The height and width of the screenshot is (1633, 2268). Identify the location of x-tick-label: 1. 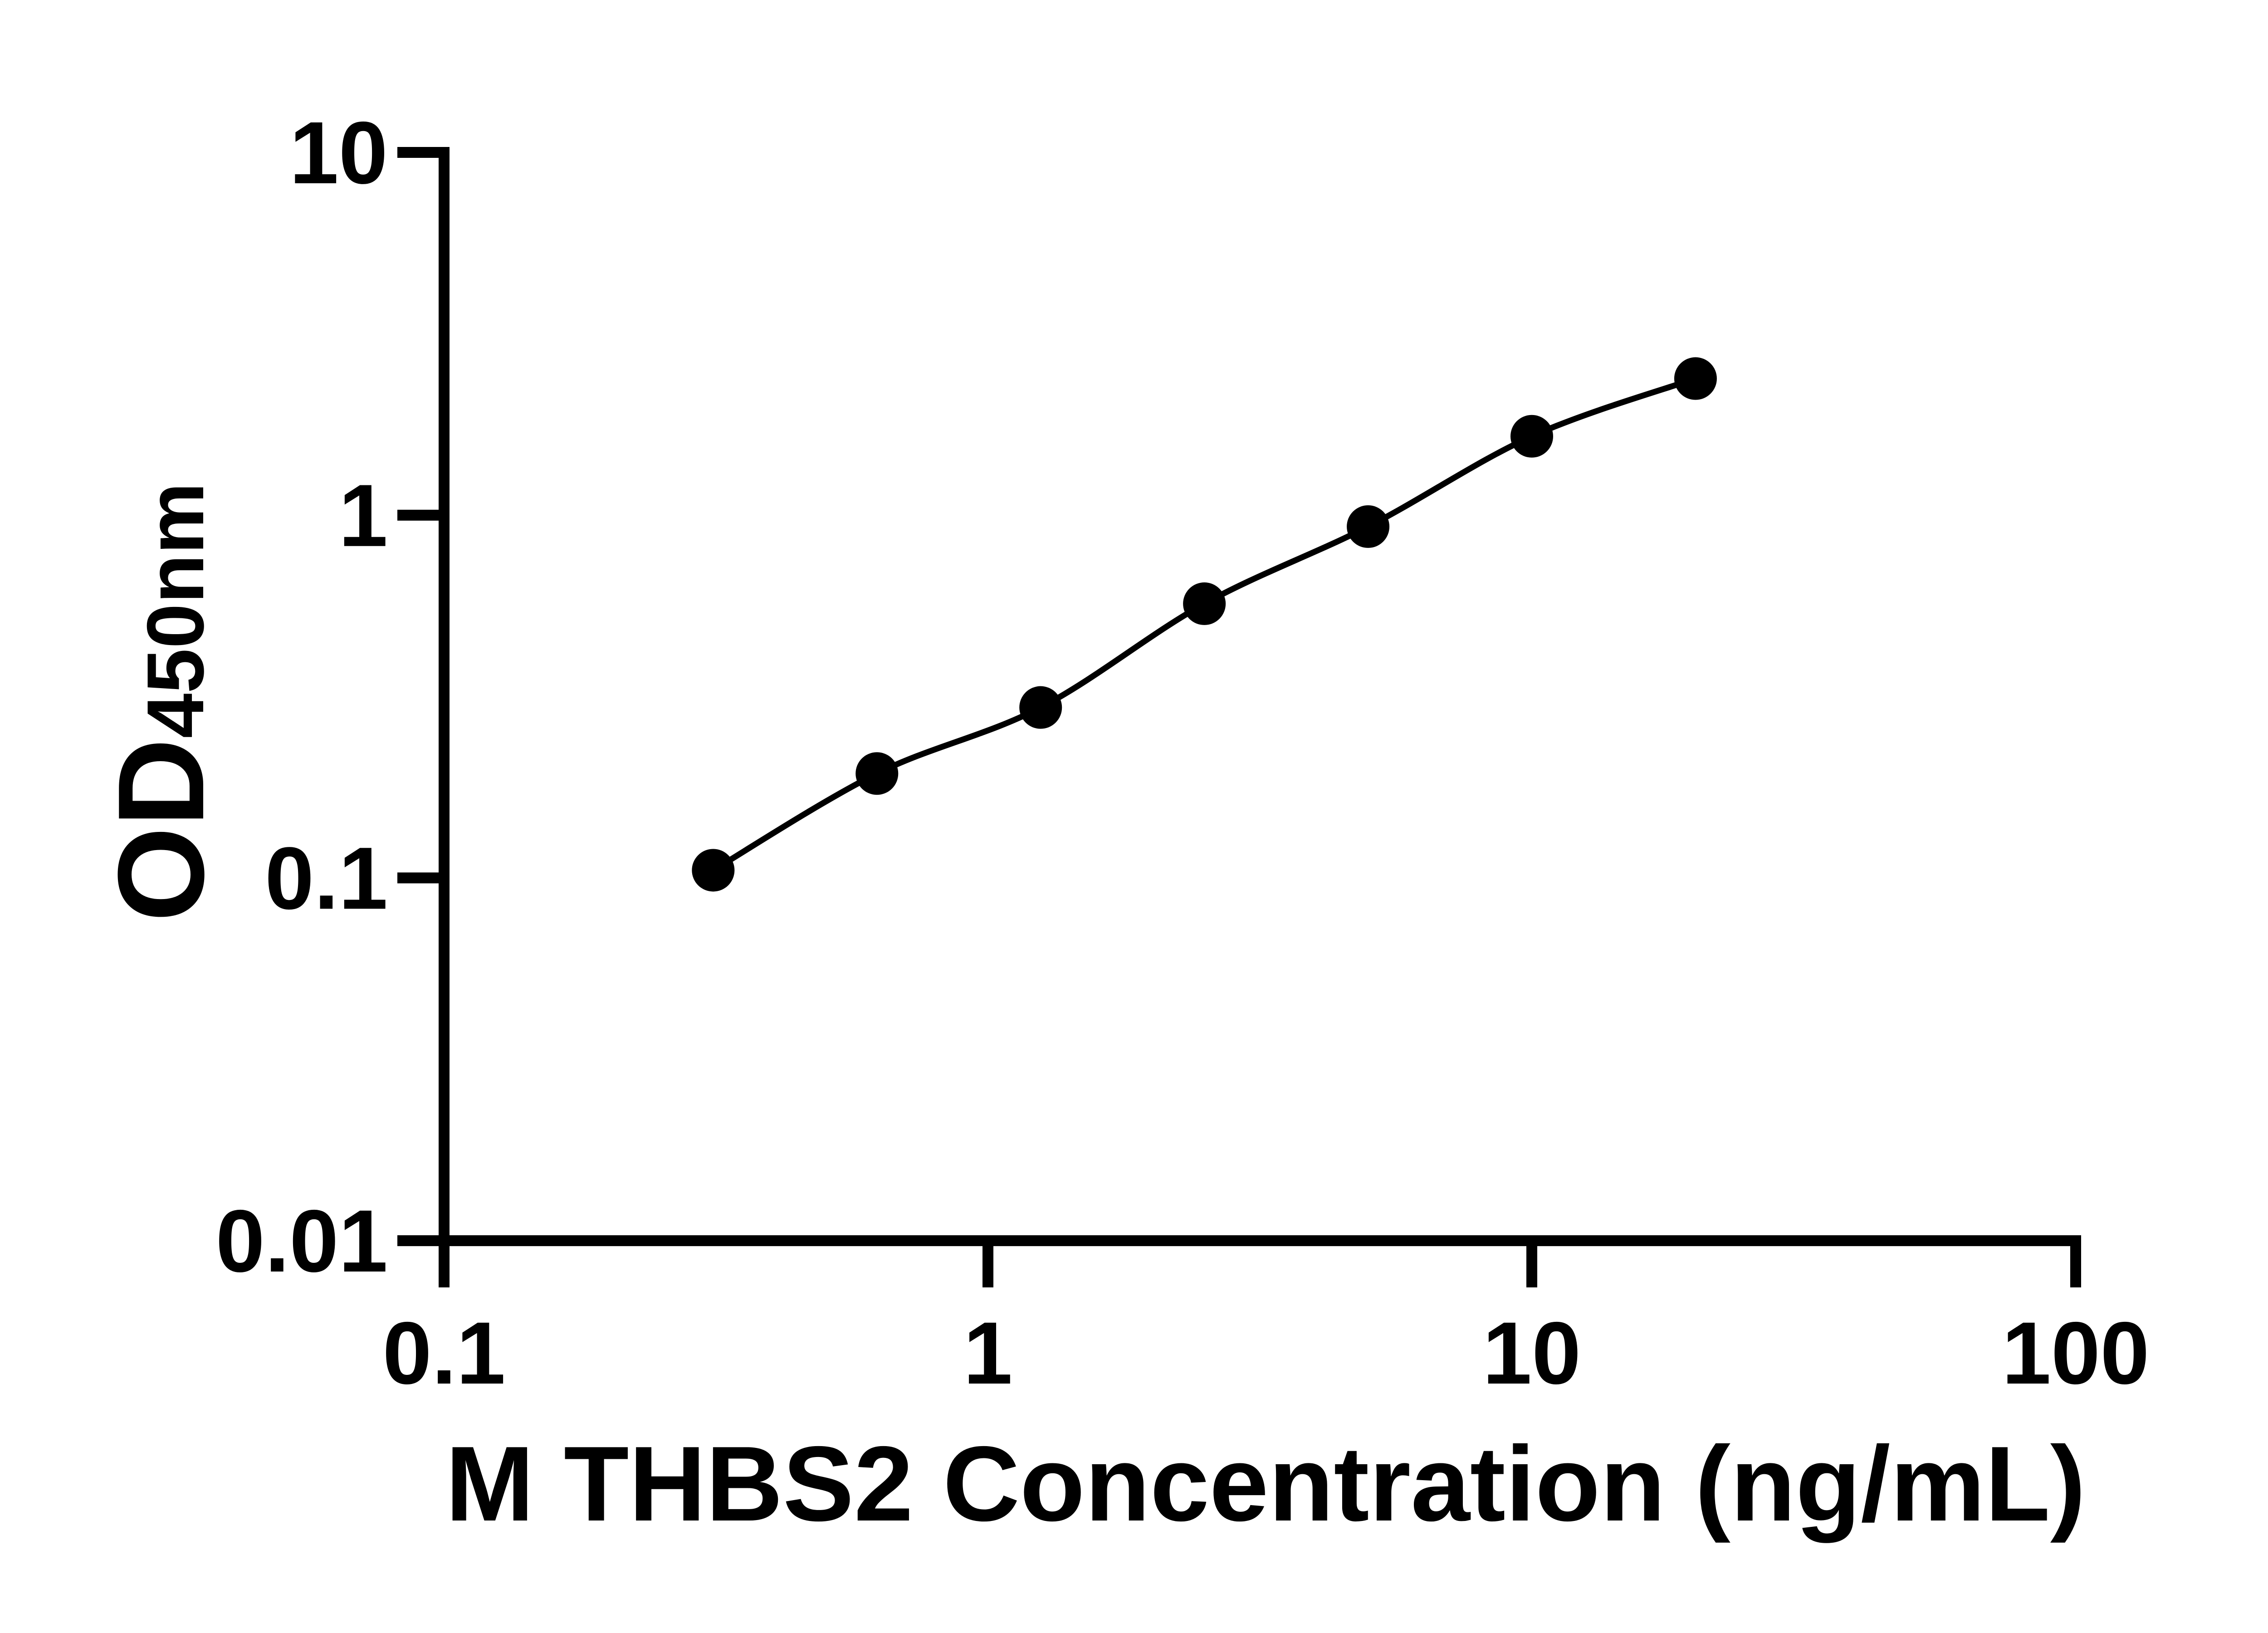
(988, 1353).